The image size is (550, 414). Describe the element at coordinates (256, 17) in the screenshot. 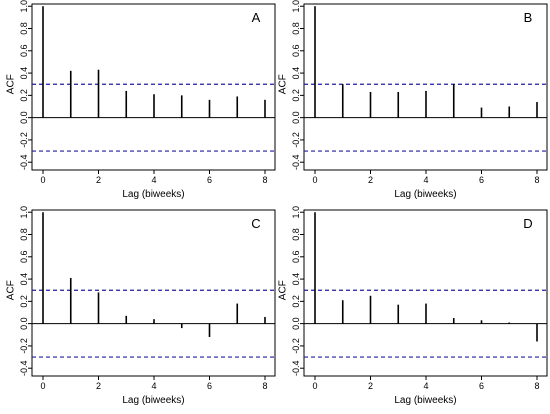

I see `panel-letter: A` at that location.